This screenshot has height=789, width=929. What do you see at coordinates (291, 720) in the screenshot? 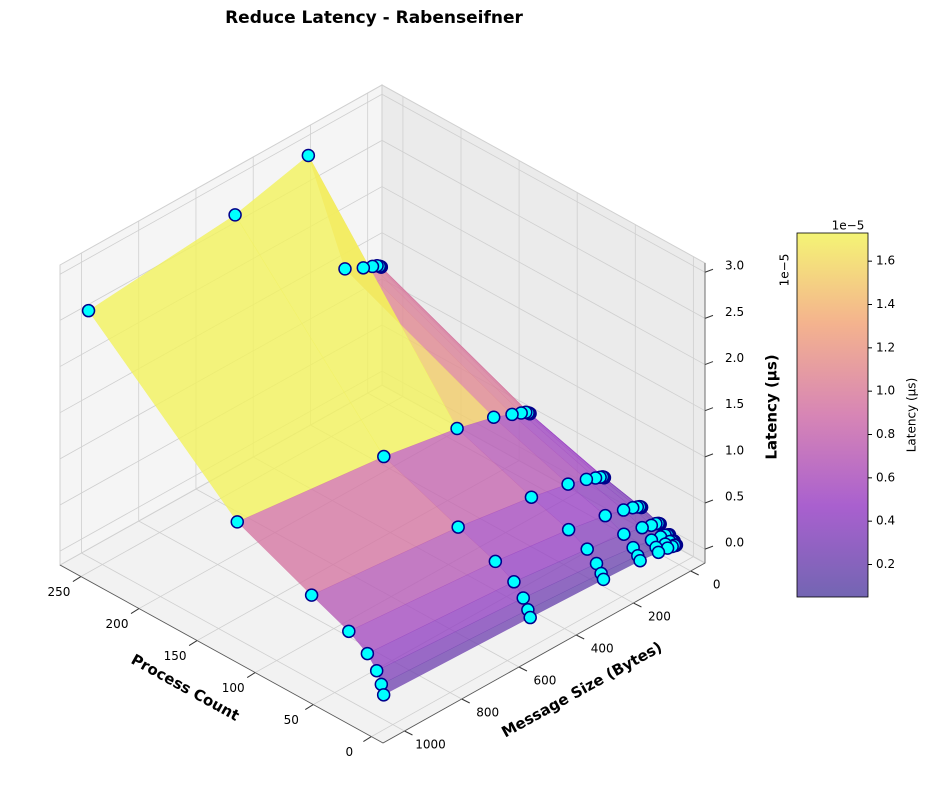
I see `y-tick-label: 50` at bounding box center [291, 720].